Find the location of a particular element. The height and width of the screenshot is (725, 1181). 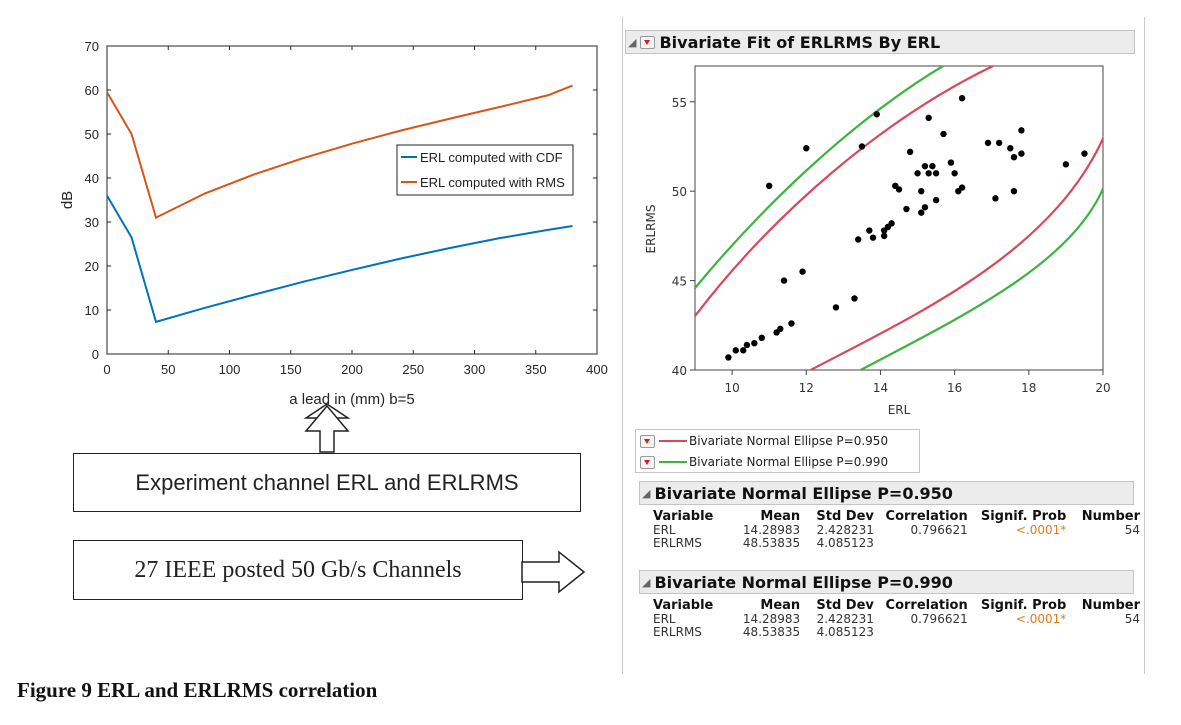

ieee-channels-text: 27 IEEE posted 50 Gb/s Channels is located at coordinates (298, 569).